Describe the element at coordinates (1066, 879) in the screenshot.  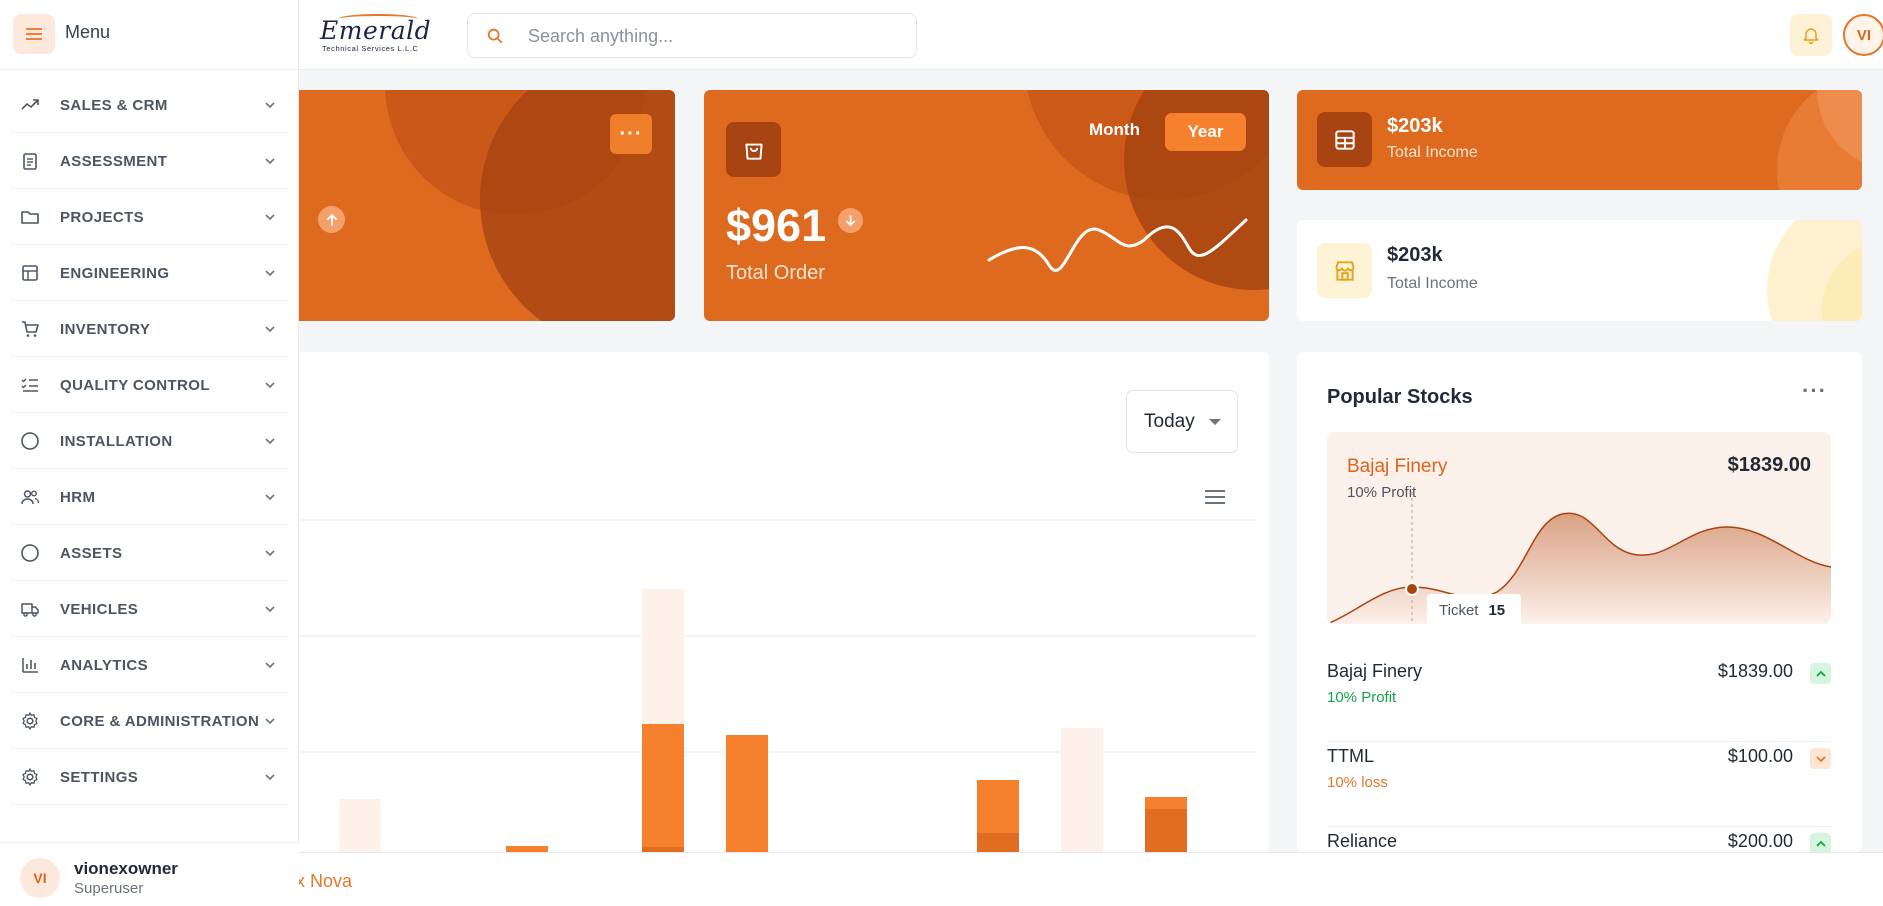
I see `page-footer: ex Nova` at that location.